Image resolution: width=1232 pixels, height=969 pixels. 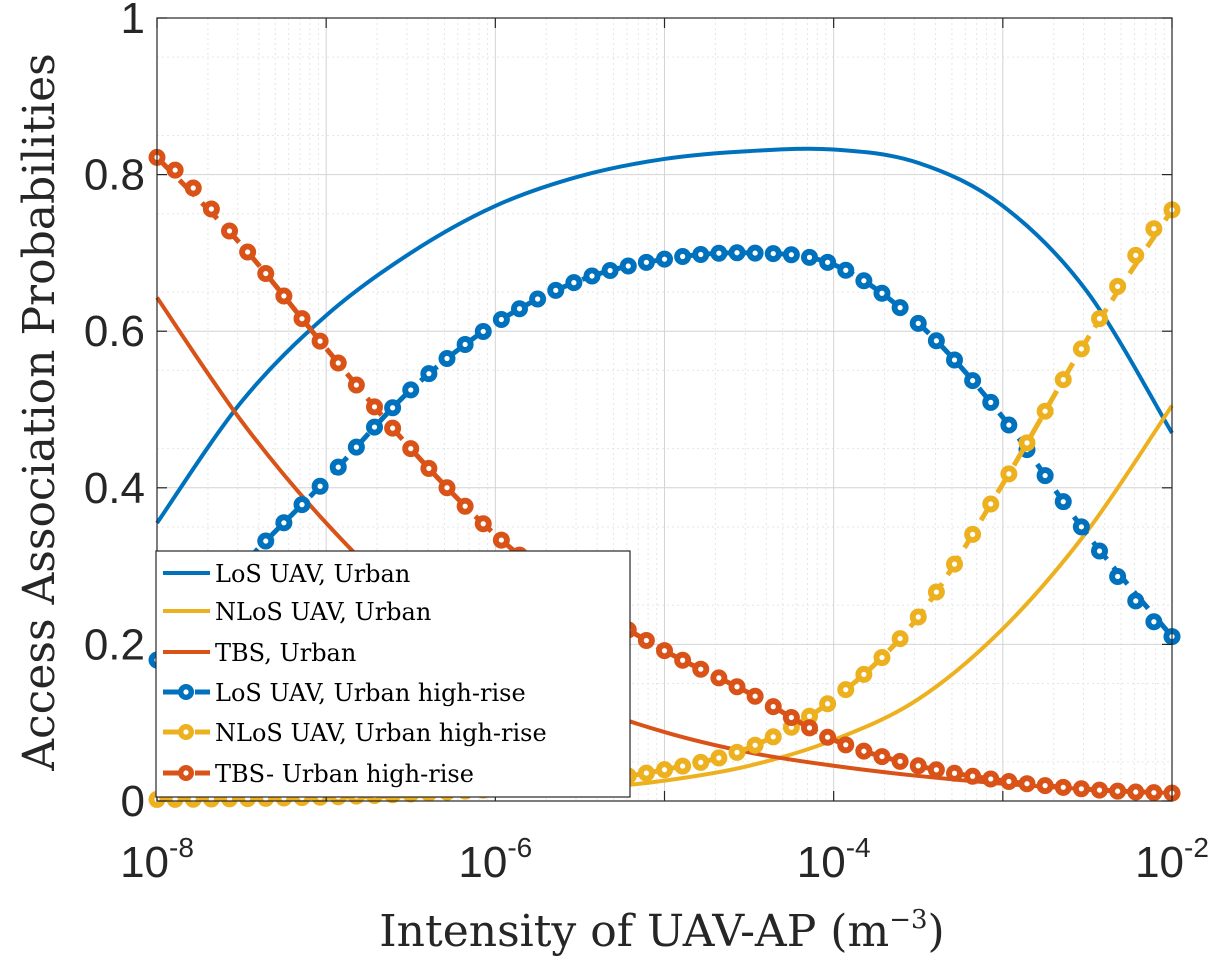 What do you see at coordinates (858, 847) in the screenshot?
I see `x-tick-label-exponent: -4` at bounding box center [858, 847].